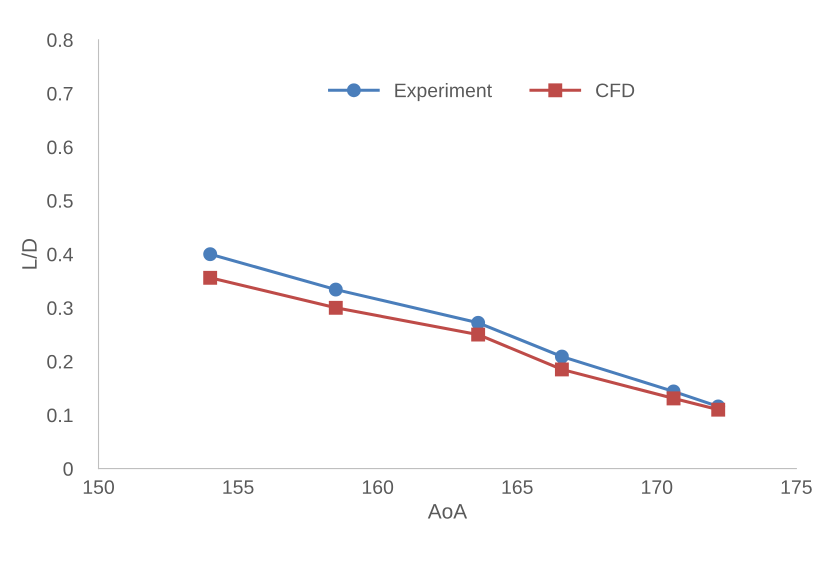 The height and width of the screenshot is (568, 821). What do you see at coordinates (60, 361) in the screenshot?
I see `y-tick-label: 0.2` at bounding box center [60, 361].